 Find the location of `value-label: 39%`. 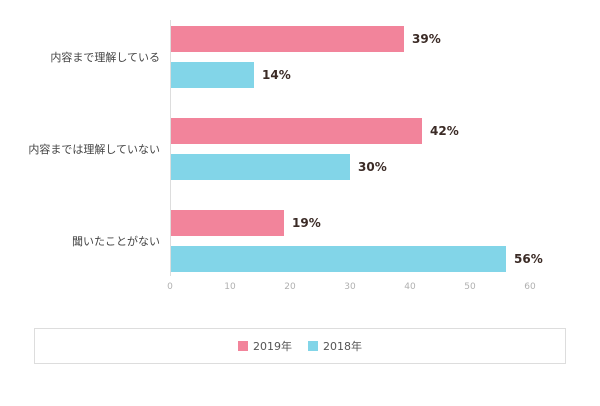

value-label: 39% is located at coordinates (426, 39).